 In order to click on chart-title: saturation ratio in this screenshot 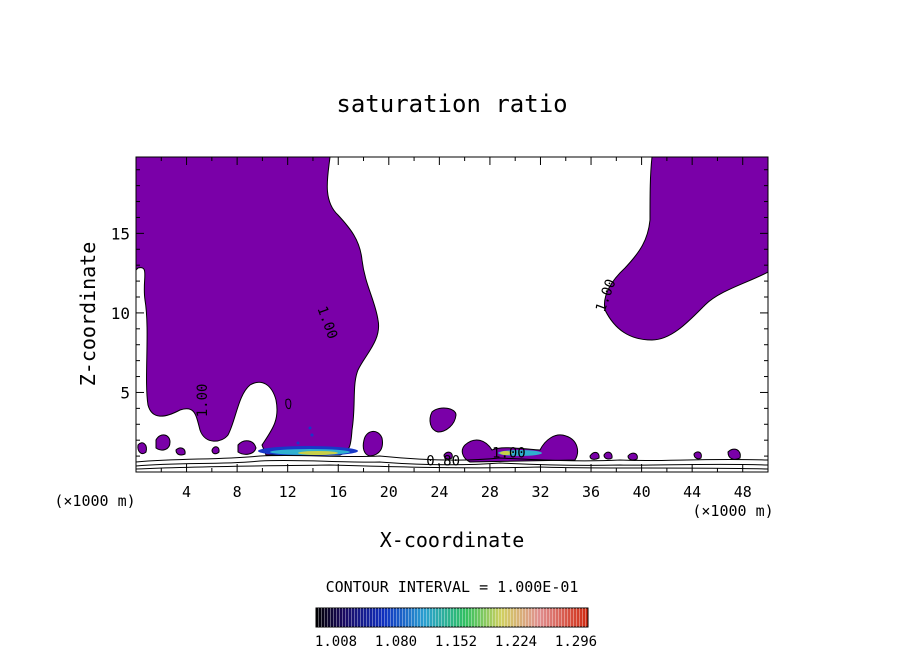, I will do `click(451, 104)`.